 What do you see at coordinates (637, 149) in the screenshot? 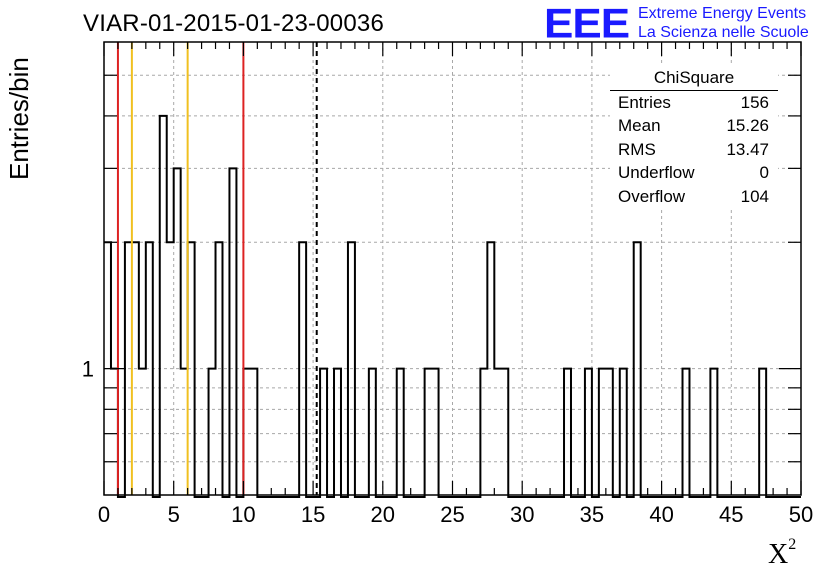
I see `stats-label: RMS` at bounding box center [637, 149].